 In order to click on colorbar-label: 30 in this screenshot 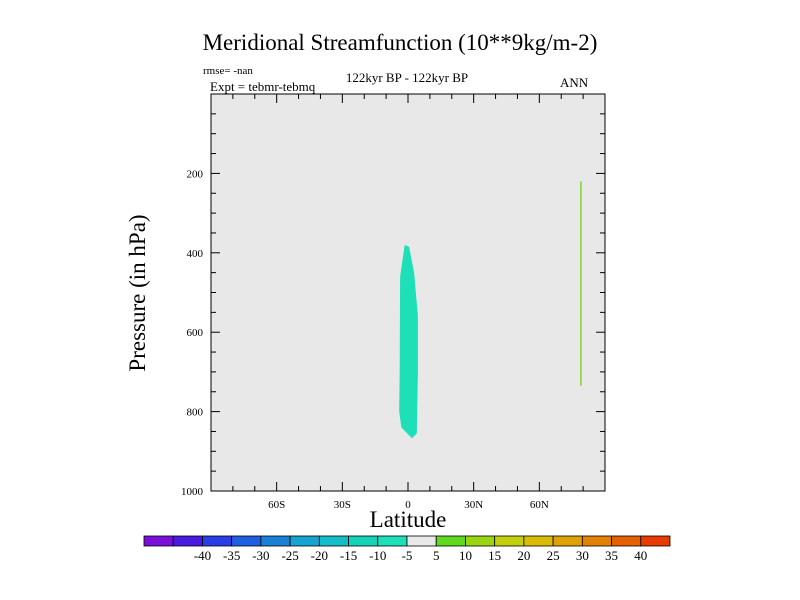, I will do `click(582, 555)`.